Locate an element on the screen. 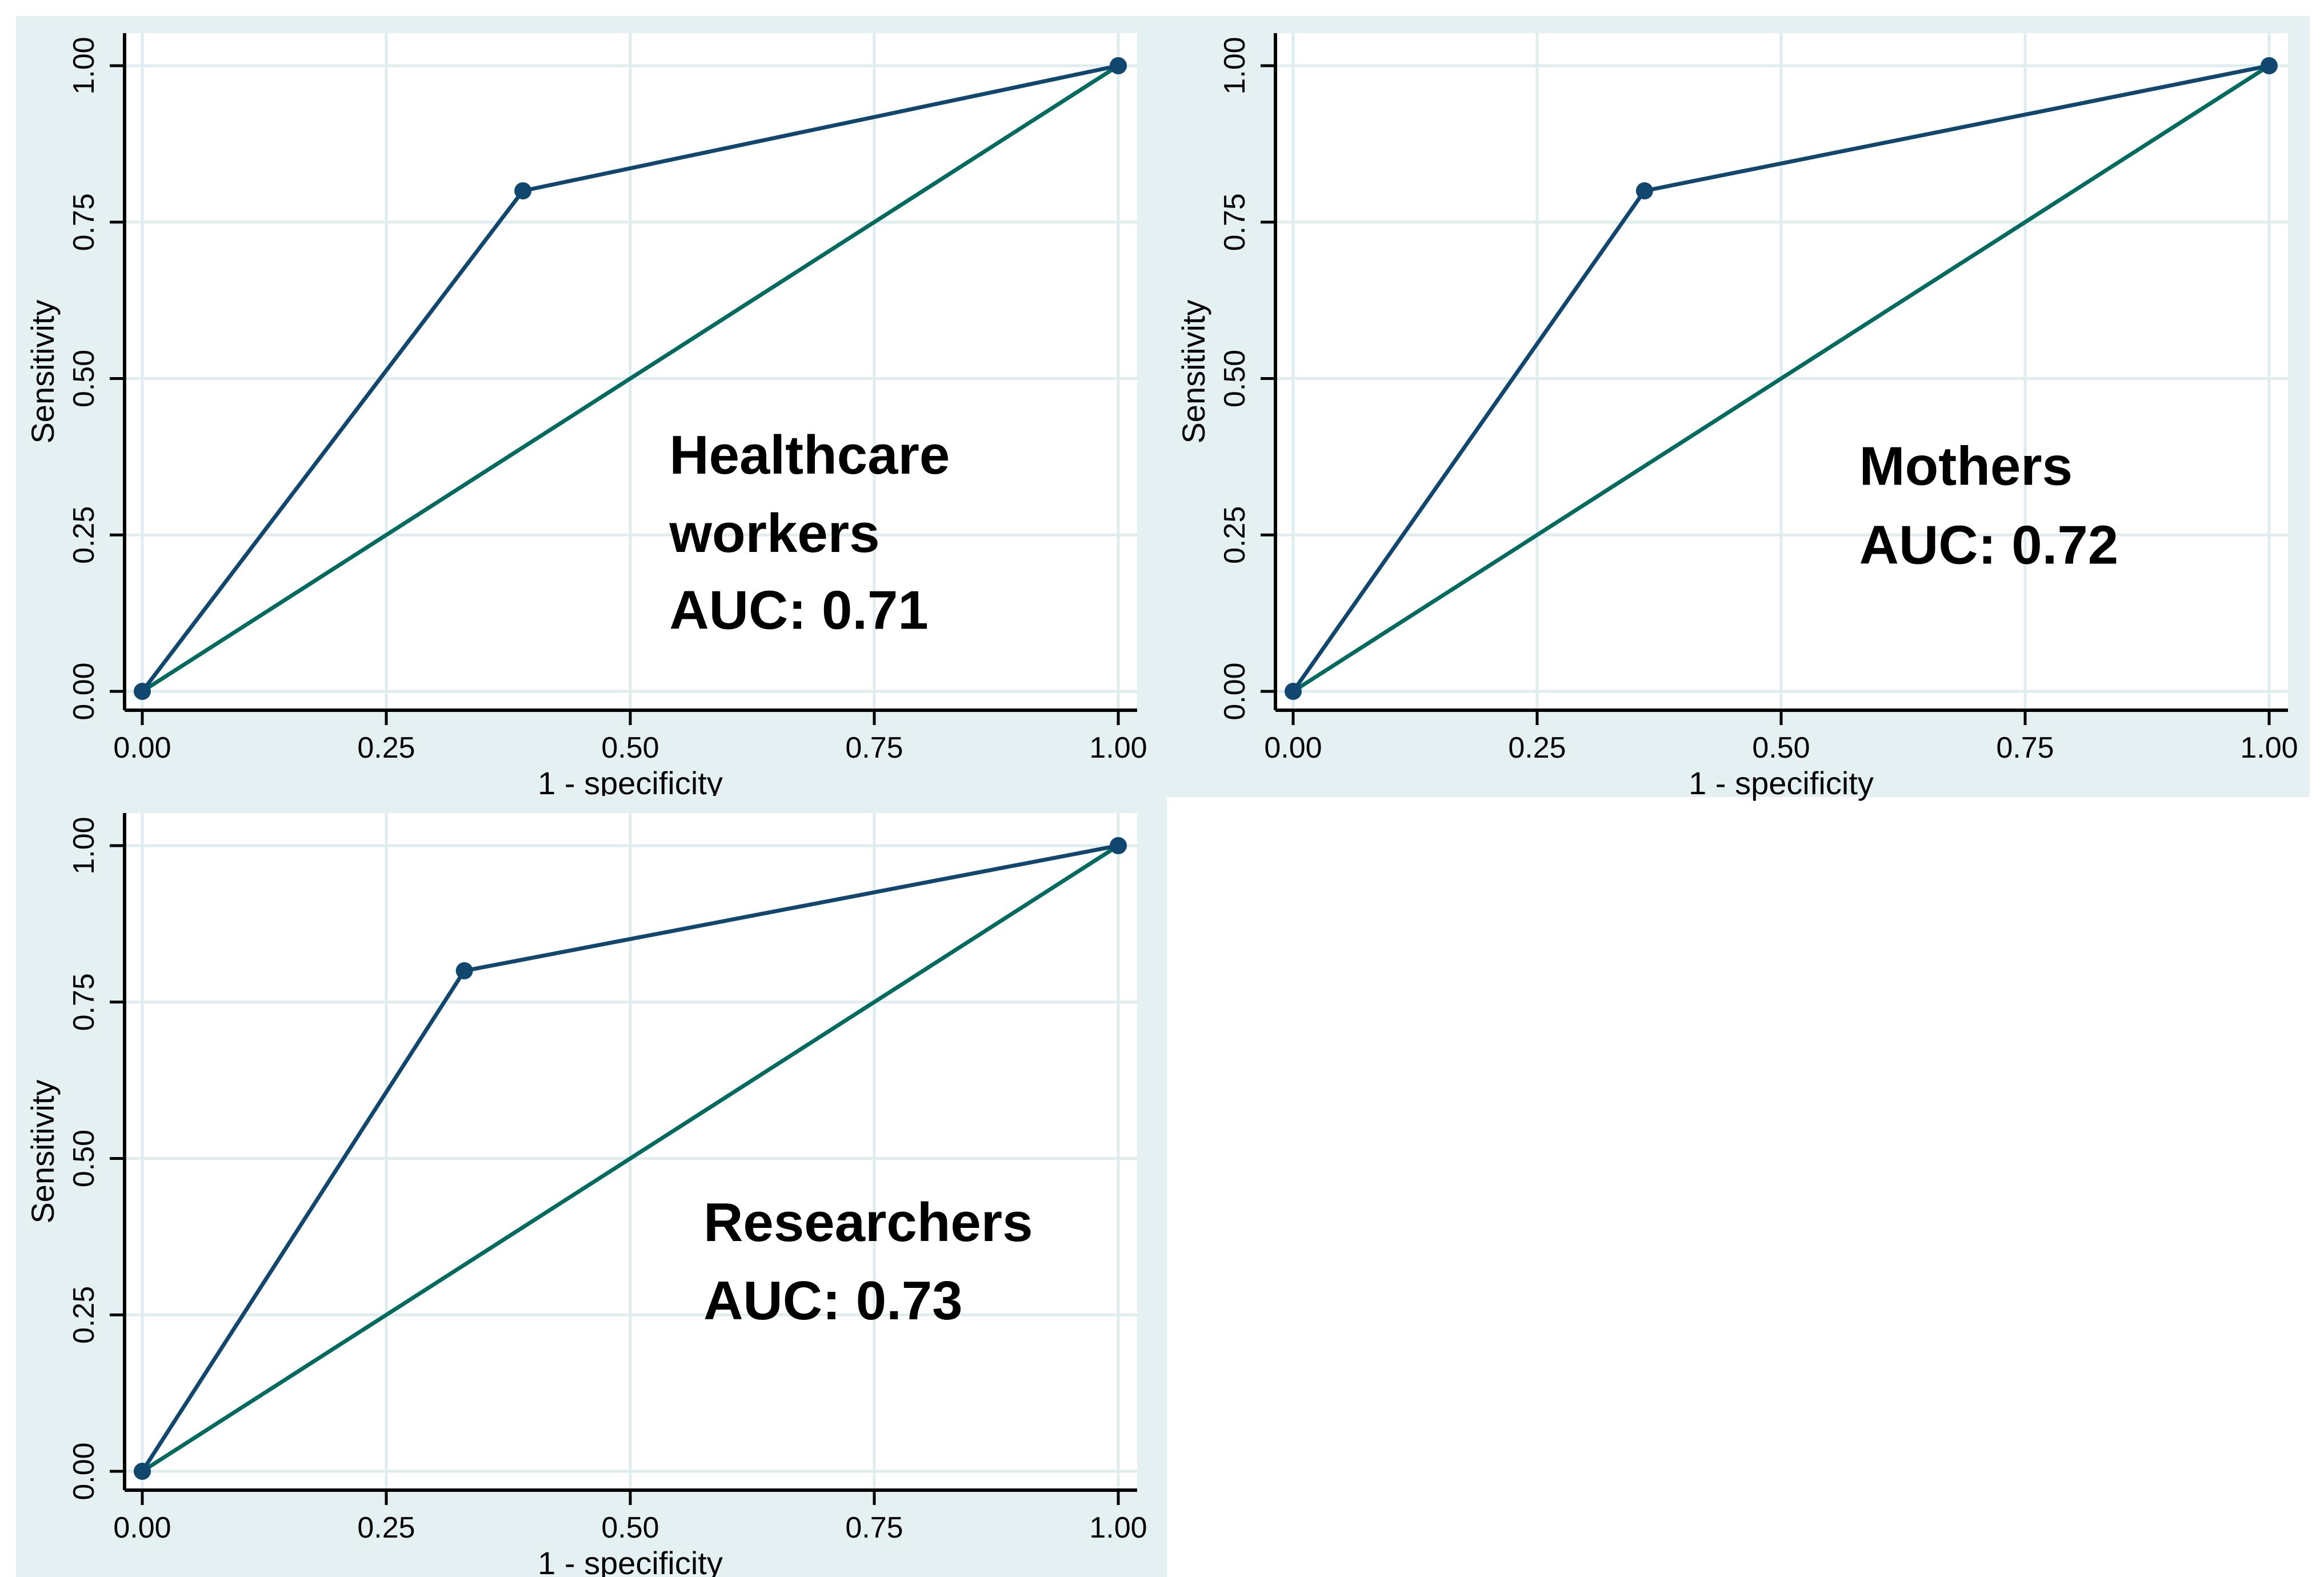  annotation-line: Healthcare is located at coordinates (809, 456).